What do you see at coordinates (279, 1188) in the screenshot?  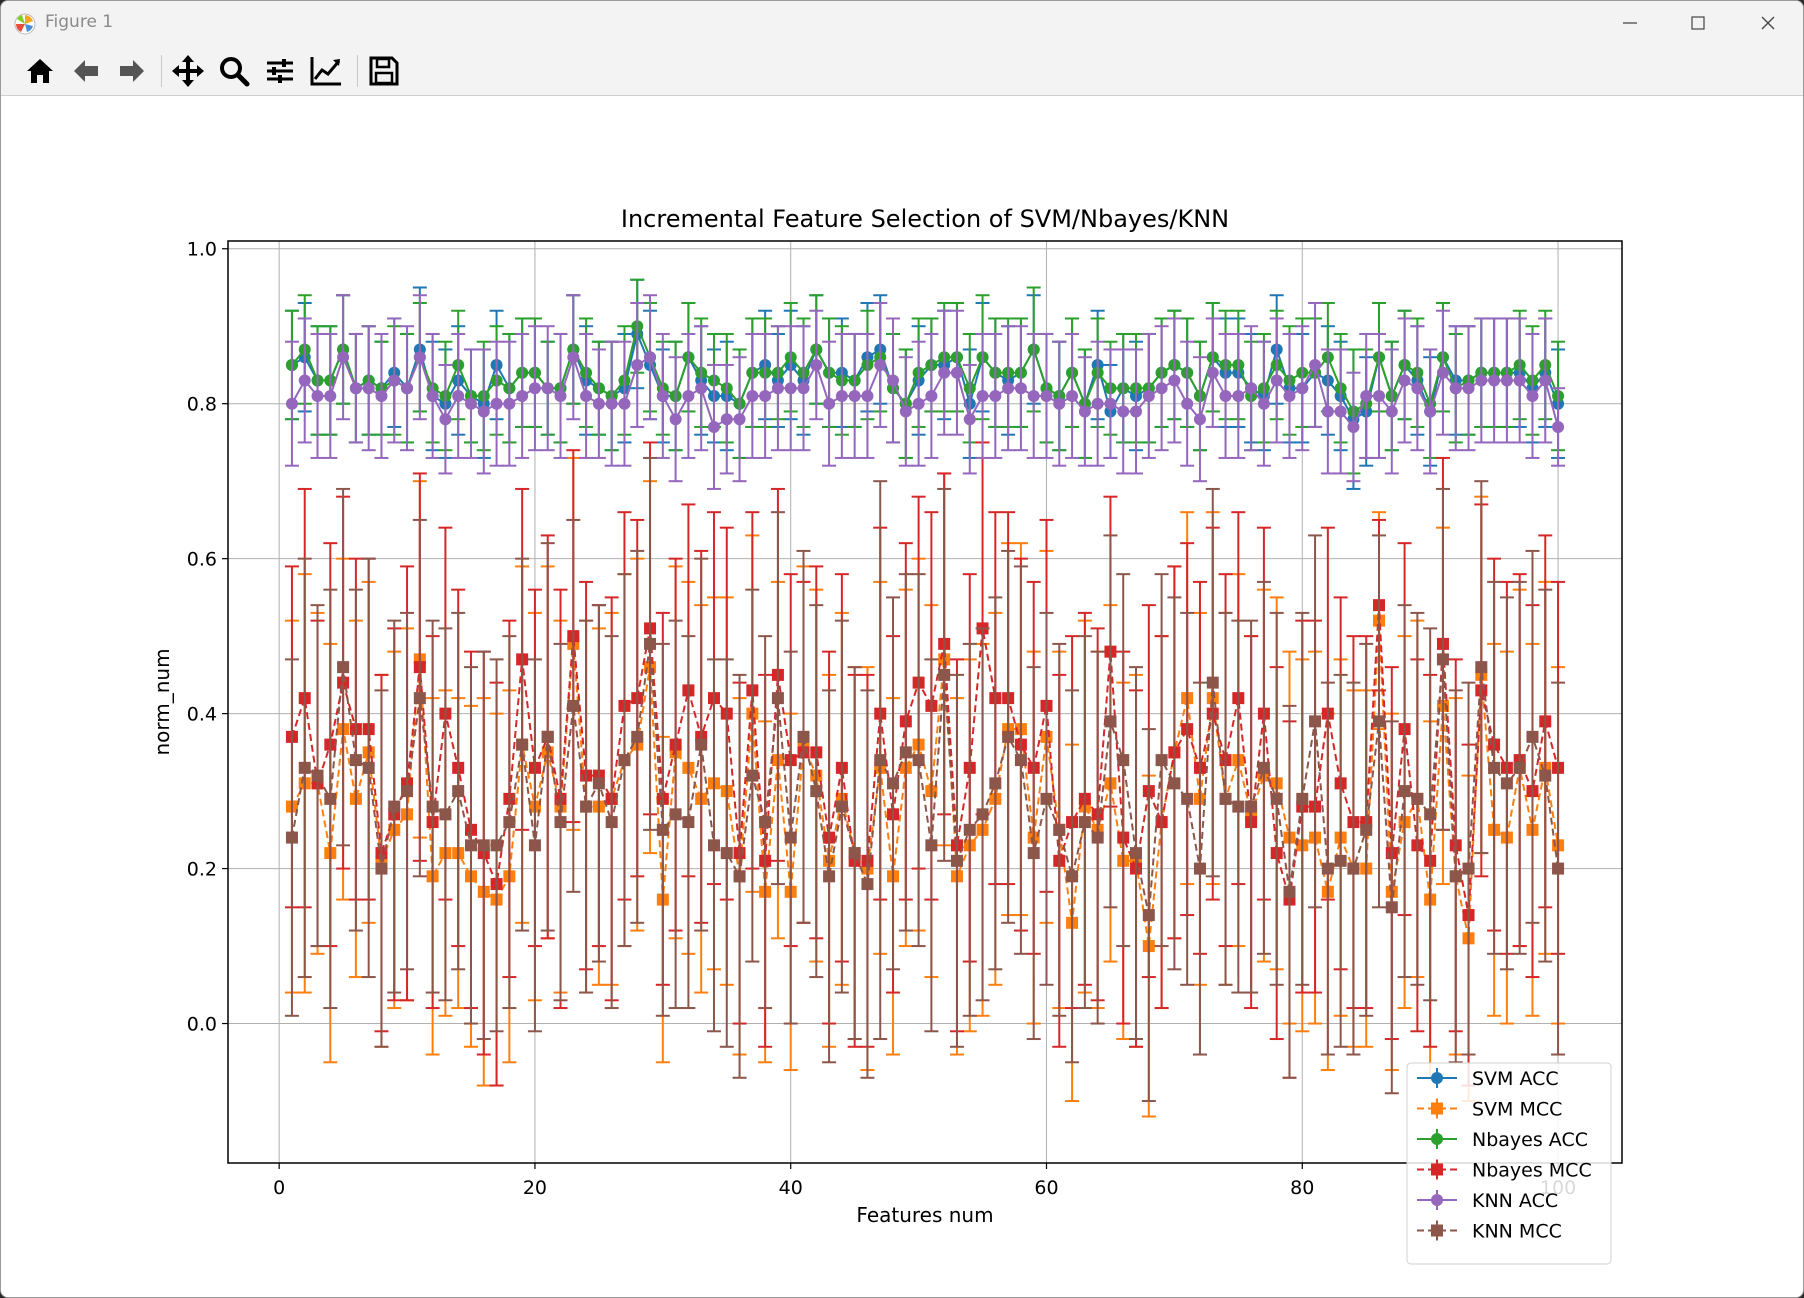 I see `x-tick-label: 0` at bounding box center [279, 1188].